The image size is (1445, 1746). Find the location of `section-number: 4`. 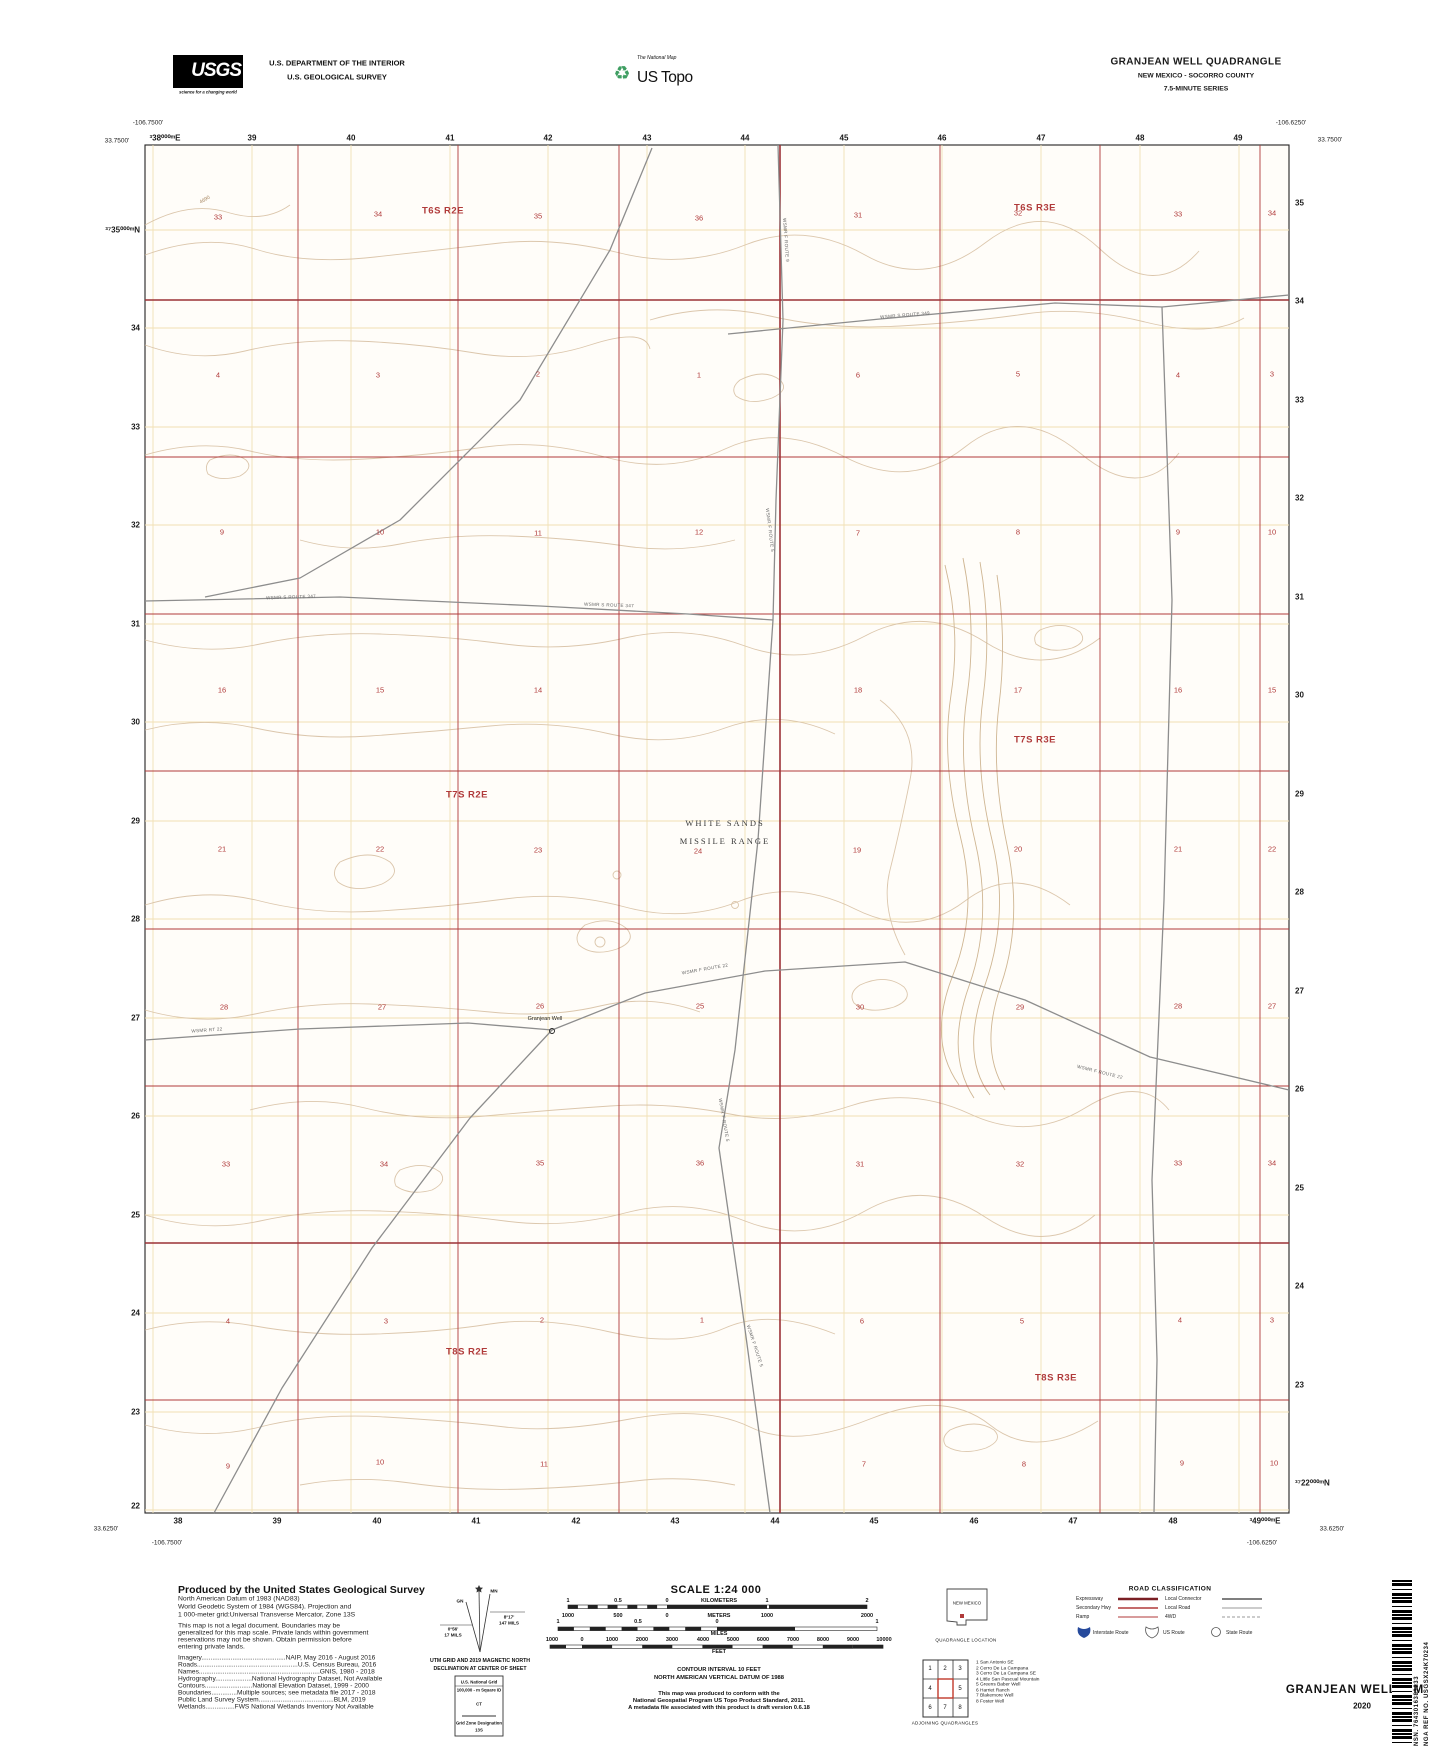

section-number: 4 is located at coordinates (1180, 1320).